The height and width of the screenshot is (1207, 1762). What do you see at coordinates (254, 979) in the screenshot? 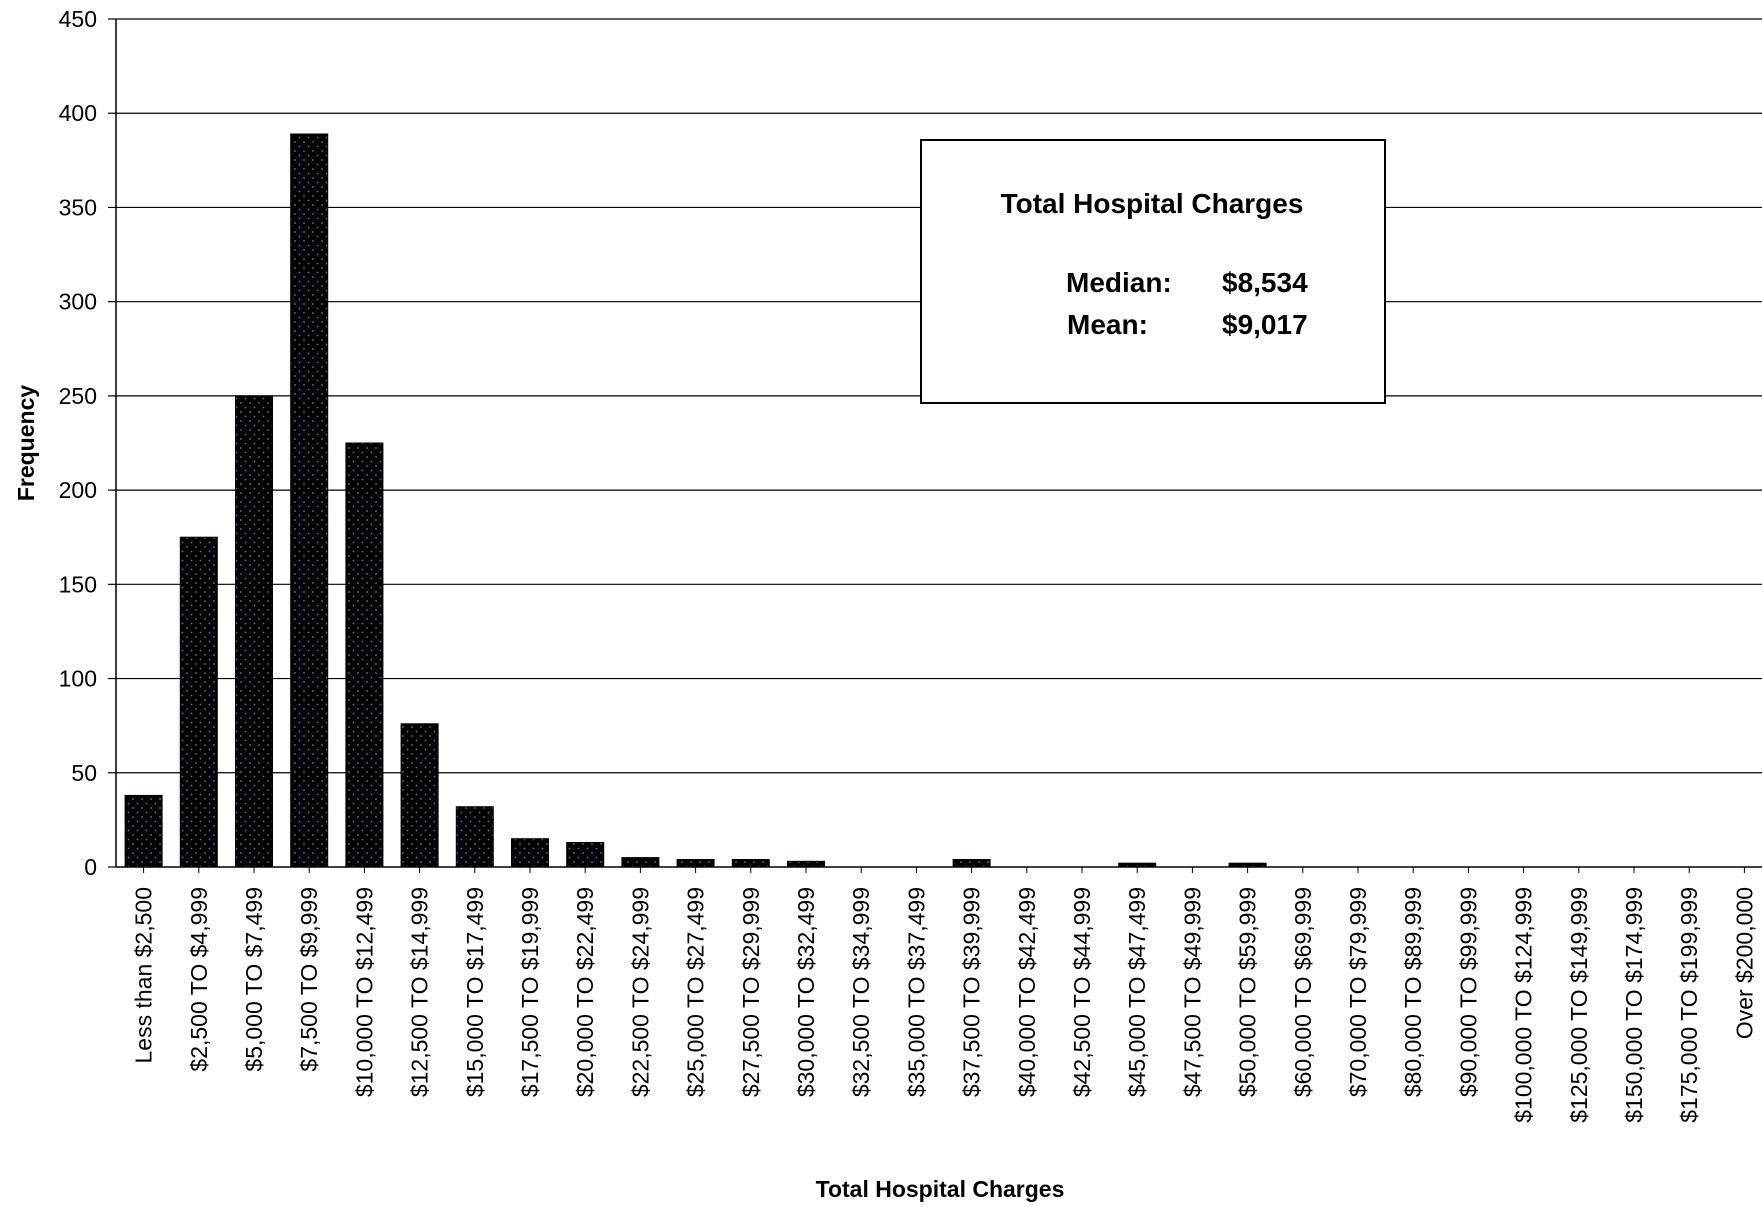
I see `x-tick-label-2: $5,000 TO $7,499` at bounding box center [254, 979].